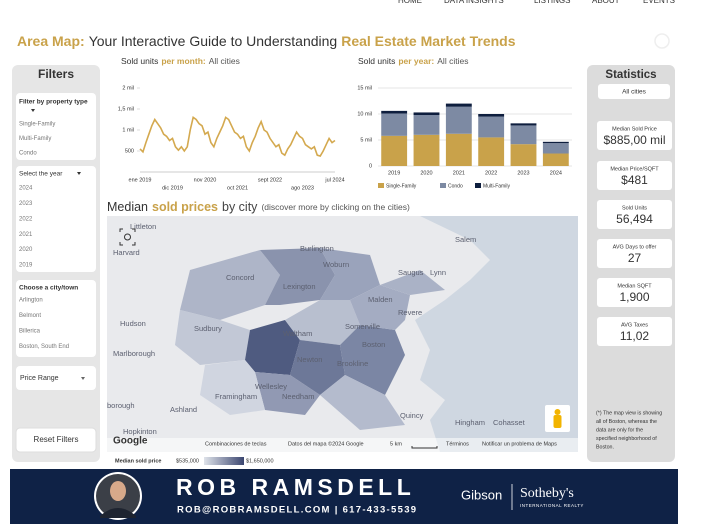 The image size is (706, 524). I want to click on scope-button, so click(634, 91).